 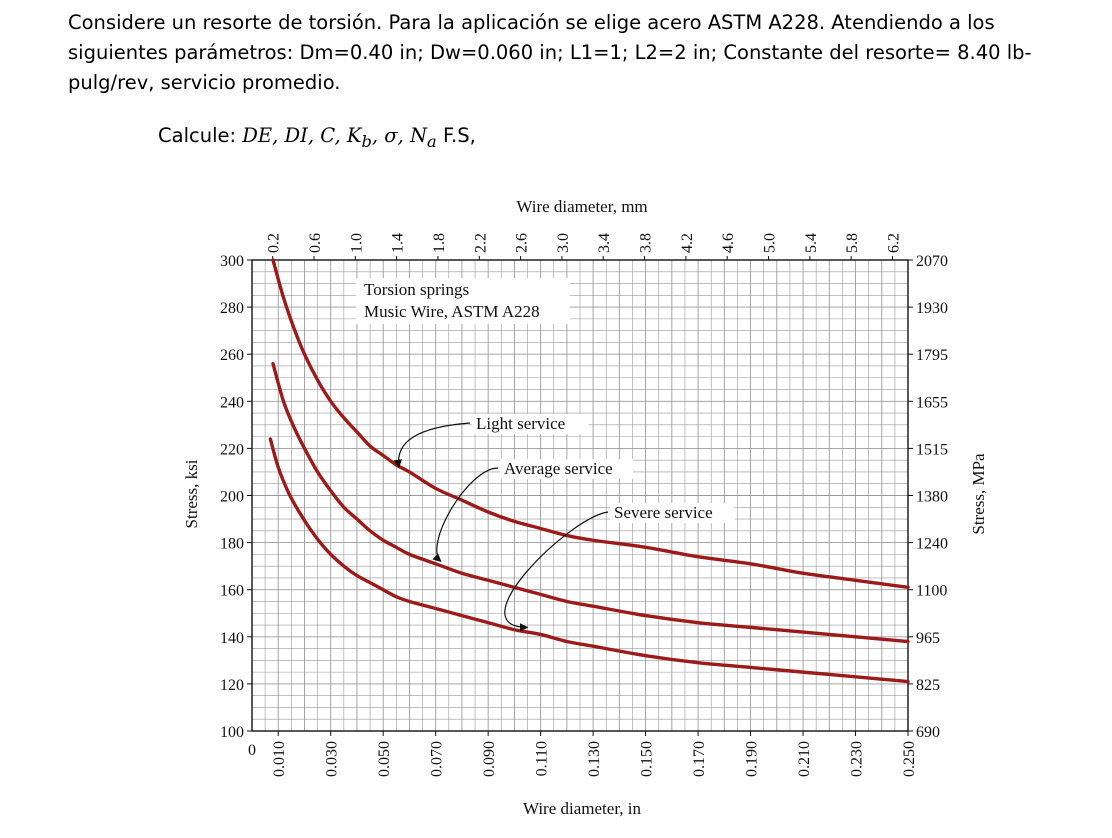 I want to click on calc-variables: DE, DI, C, Kb, σ, Na, so click(x=339, y=137).